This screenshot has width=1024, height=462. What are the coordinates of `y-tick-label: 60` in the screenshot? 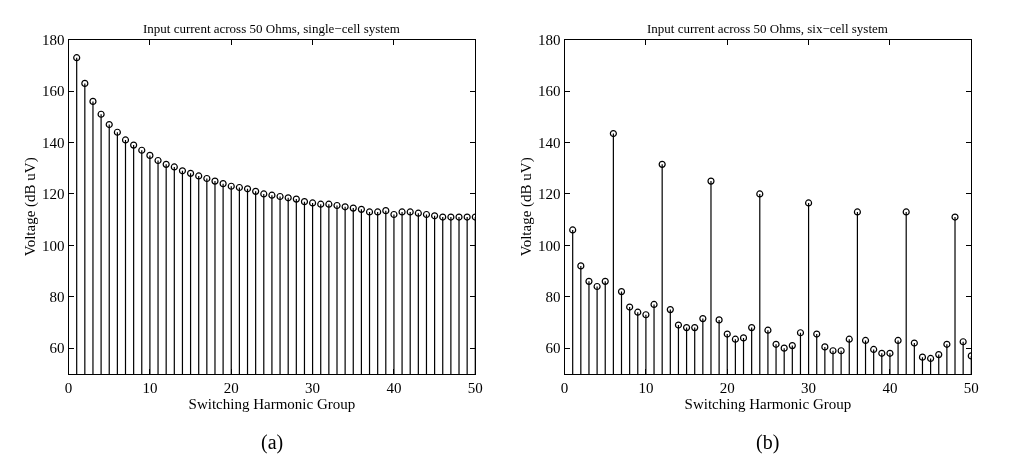 It's located at (553, 348).